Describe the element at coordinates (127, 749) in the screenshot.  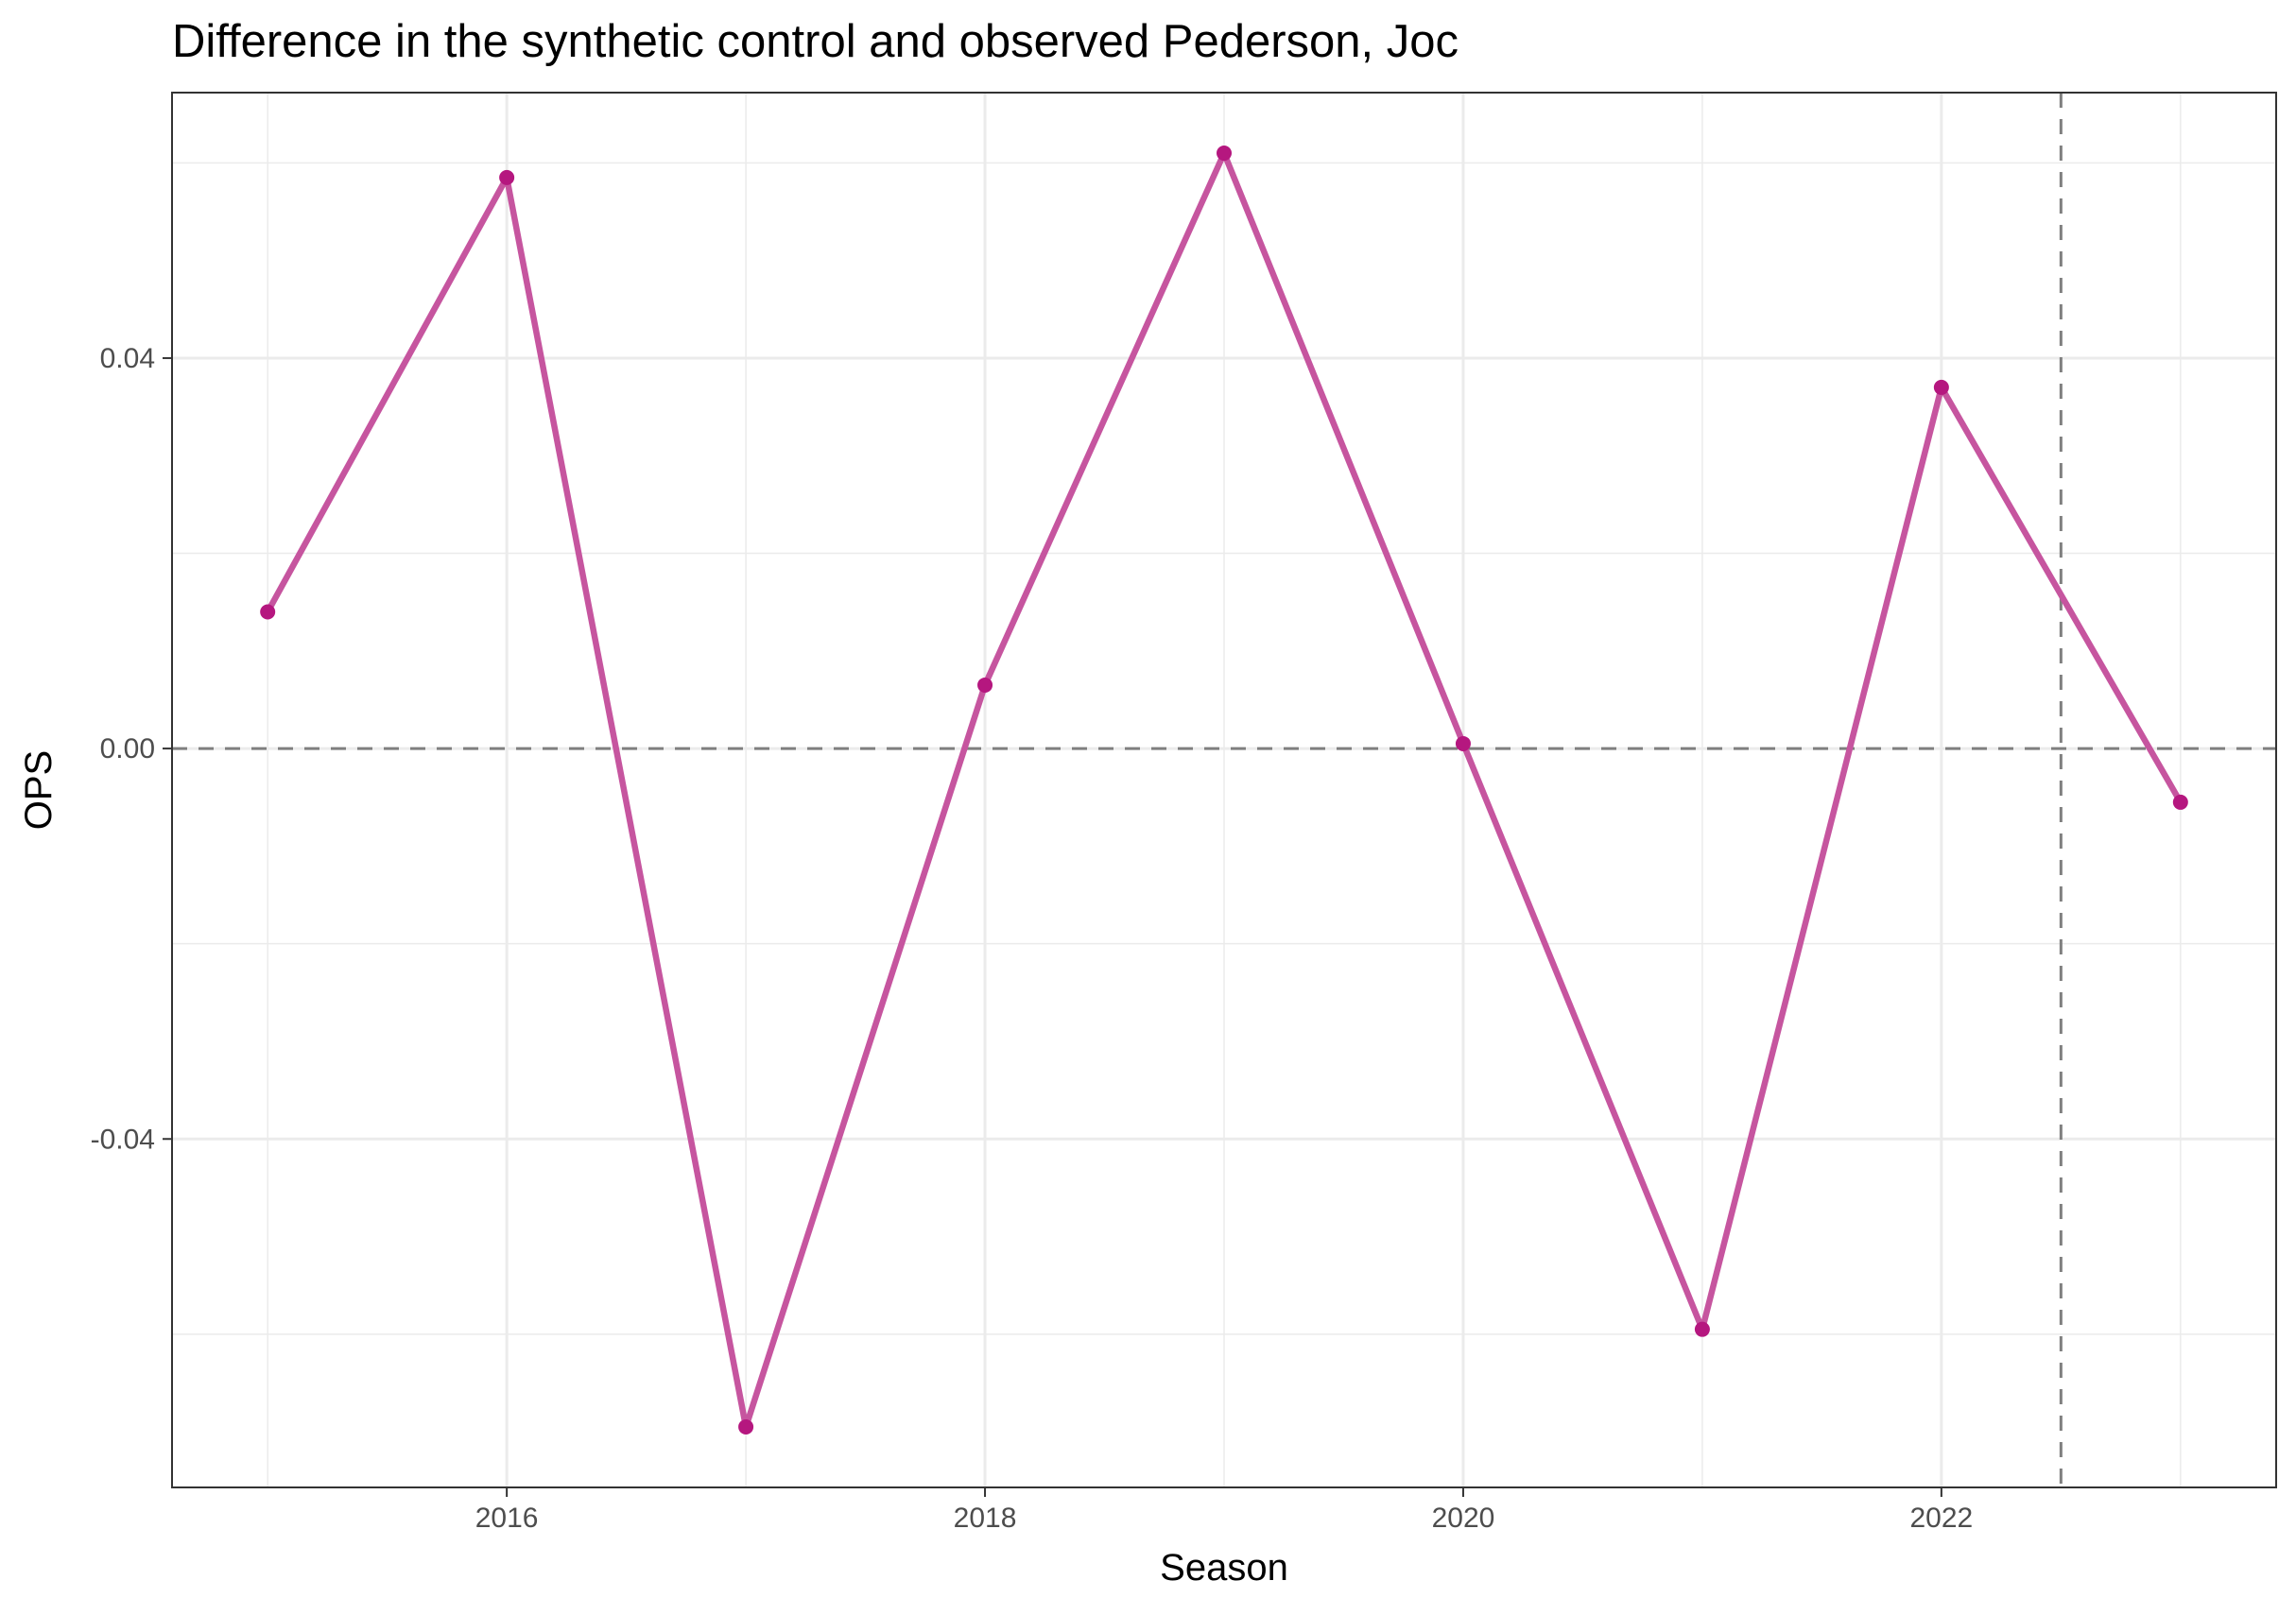
I see `y-tick-label: 0.00` at that location.